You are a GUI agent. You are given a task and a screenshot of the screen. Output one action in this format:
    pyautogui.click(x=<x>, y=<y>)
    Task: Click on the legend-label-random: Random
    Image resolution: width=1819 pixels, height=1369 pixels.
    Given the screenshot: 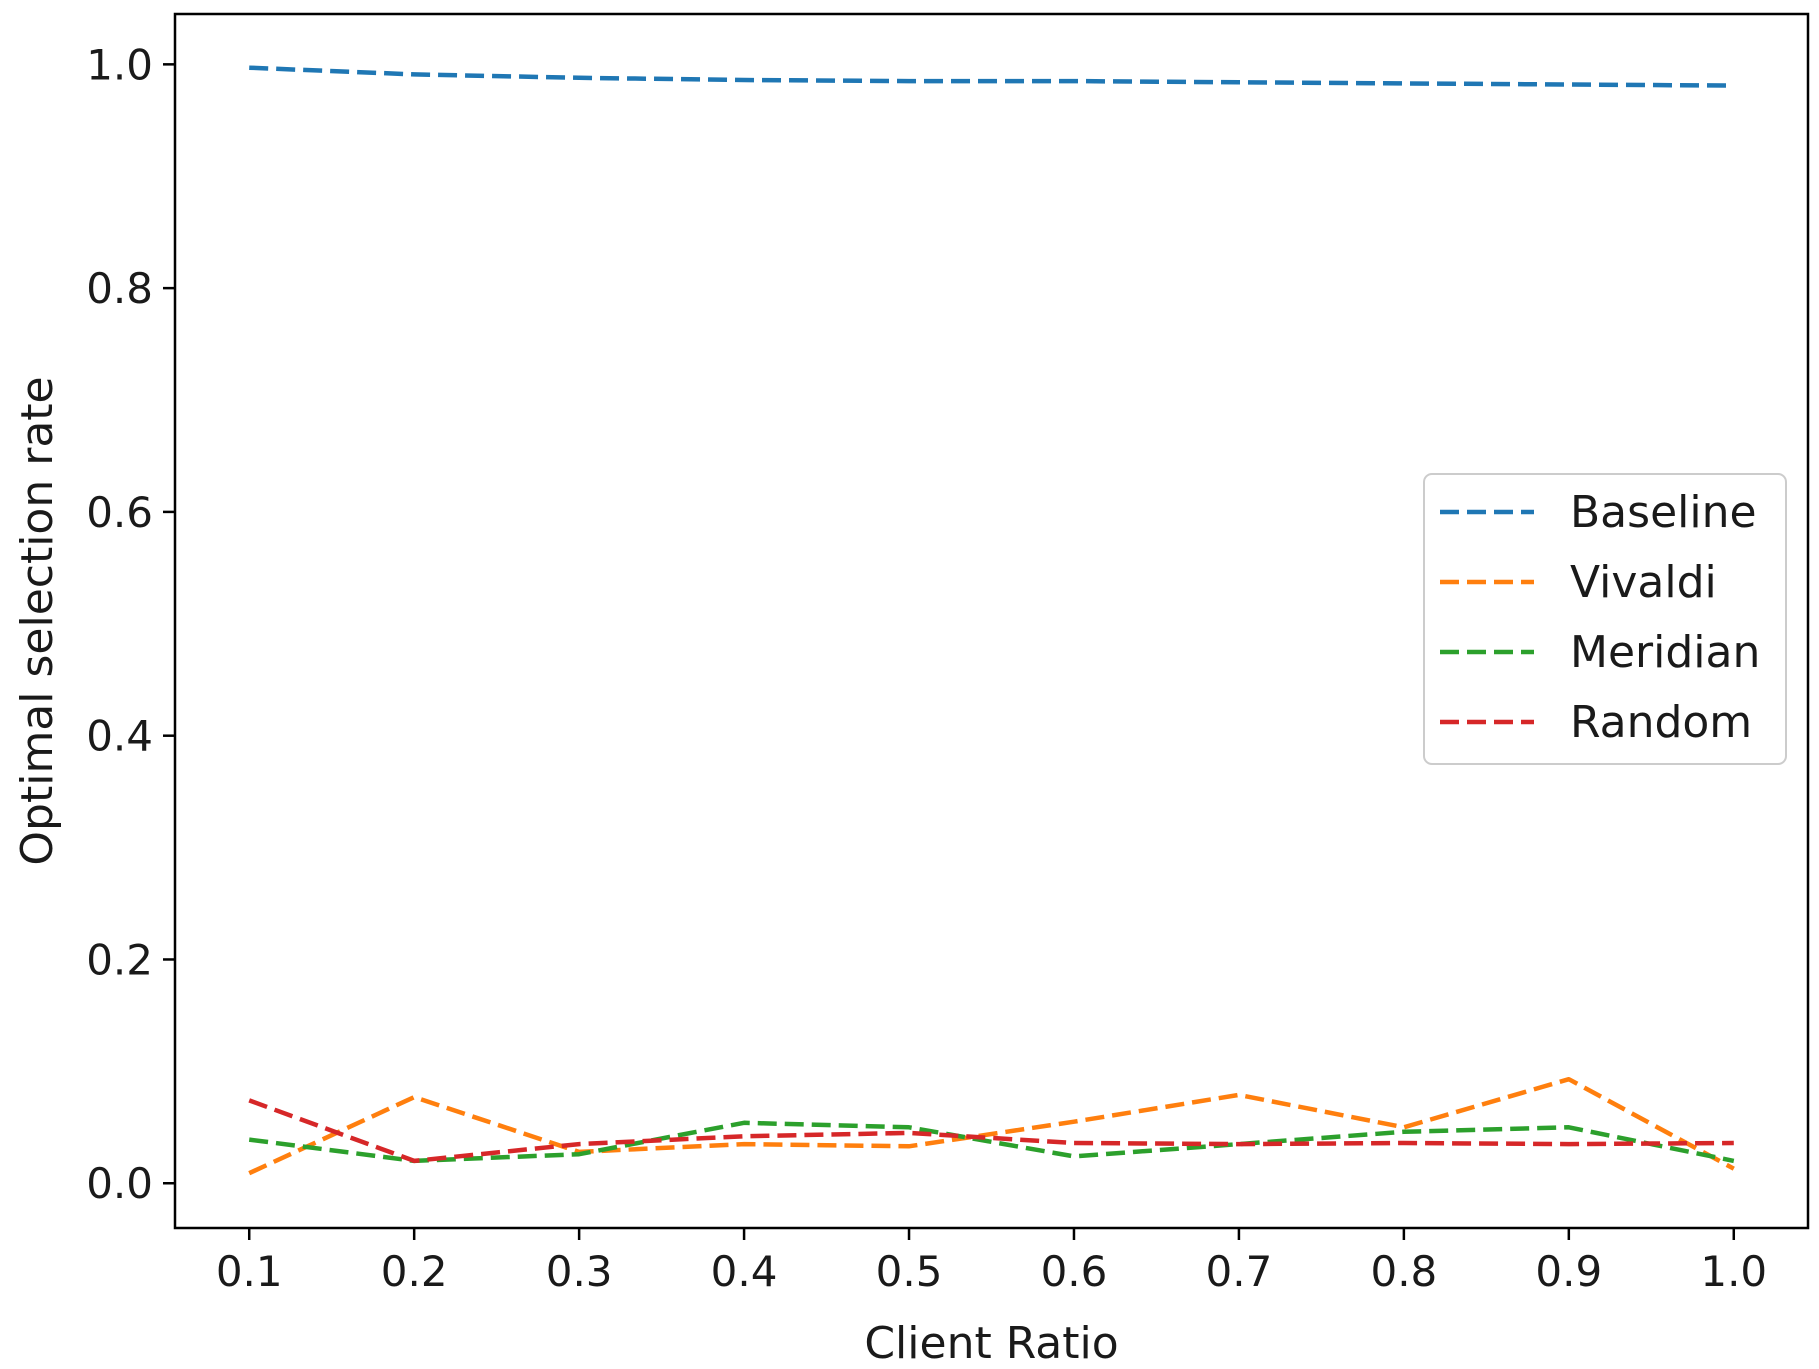 What is the action you would take?
    pyautogui.click(x=1661, y=722)
    